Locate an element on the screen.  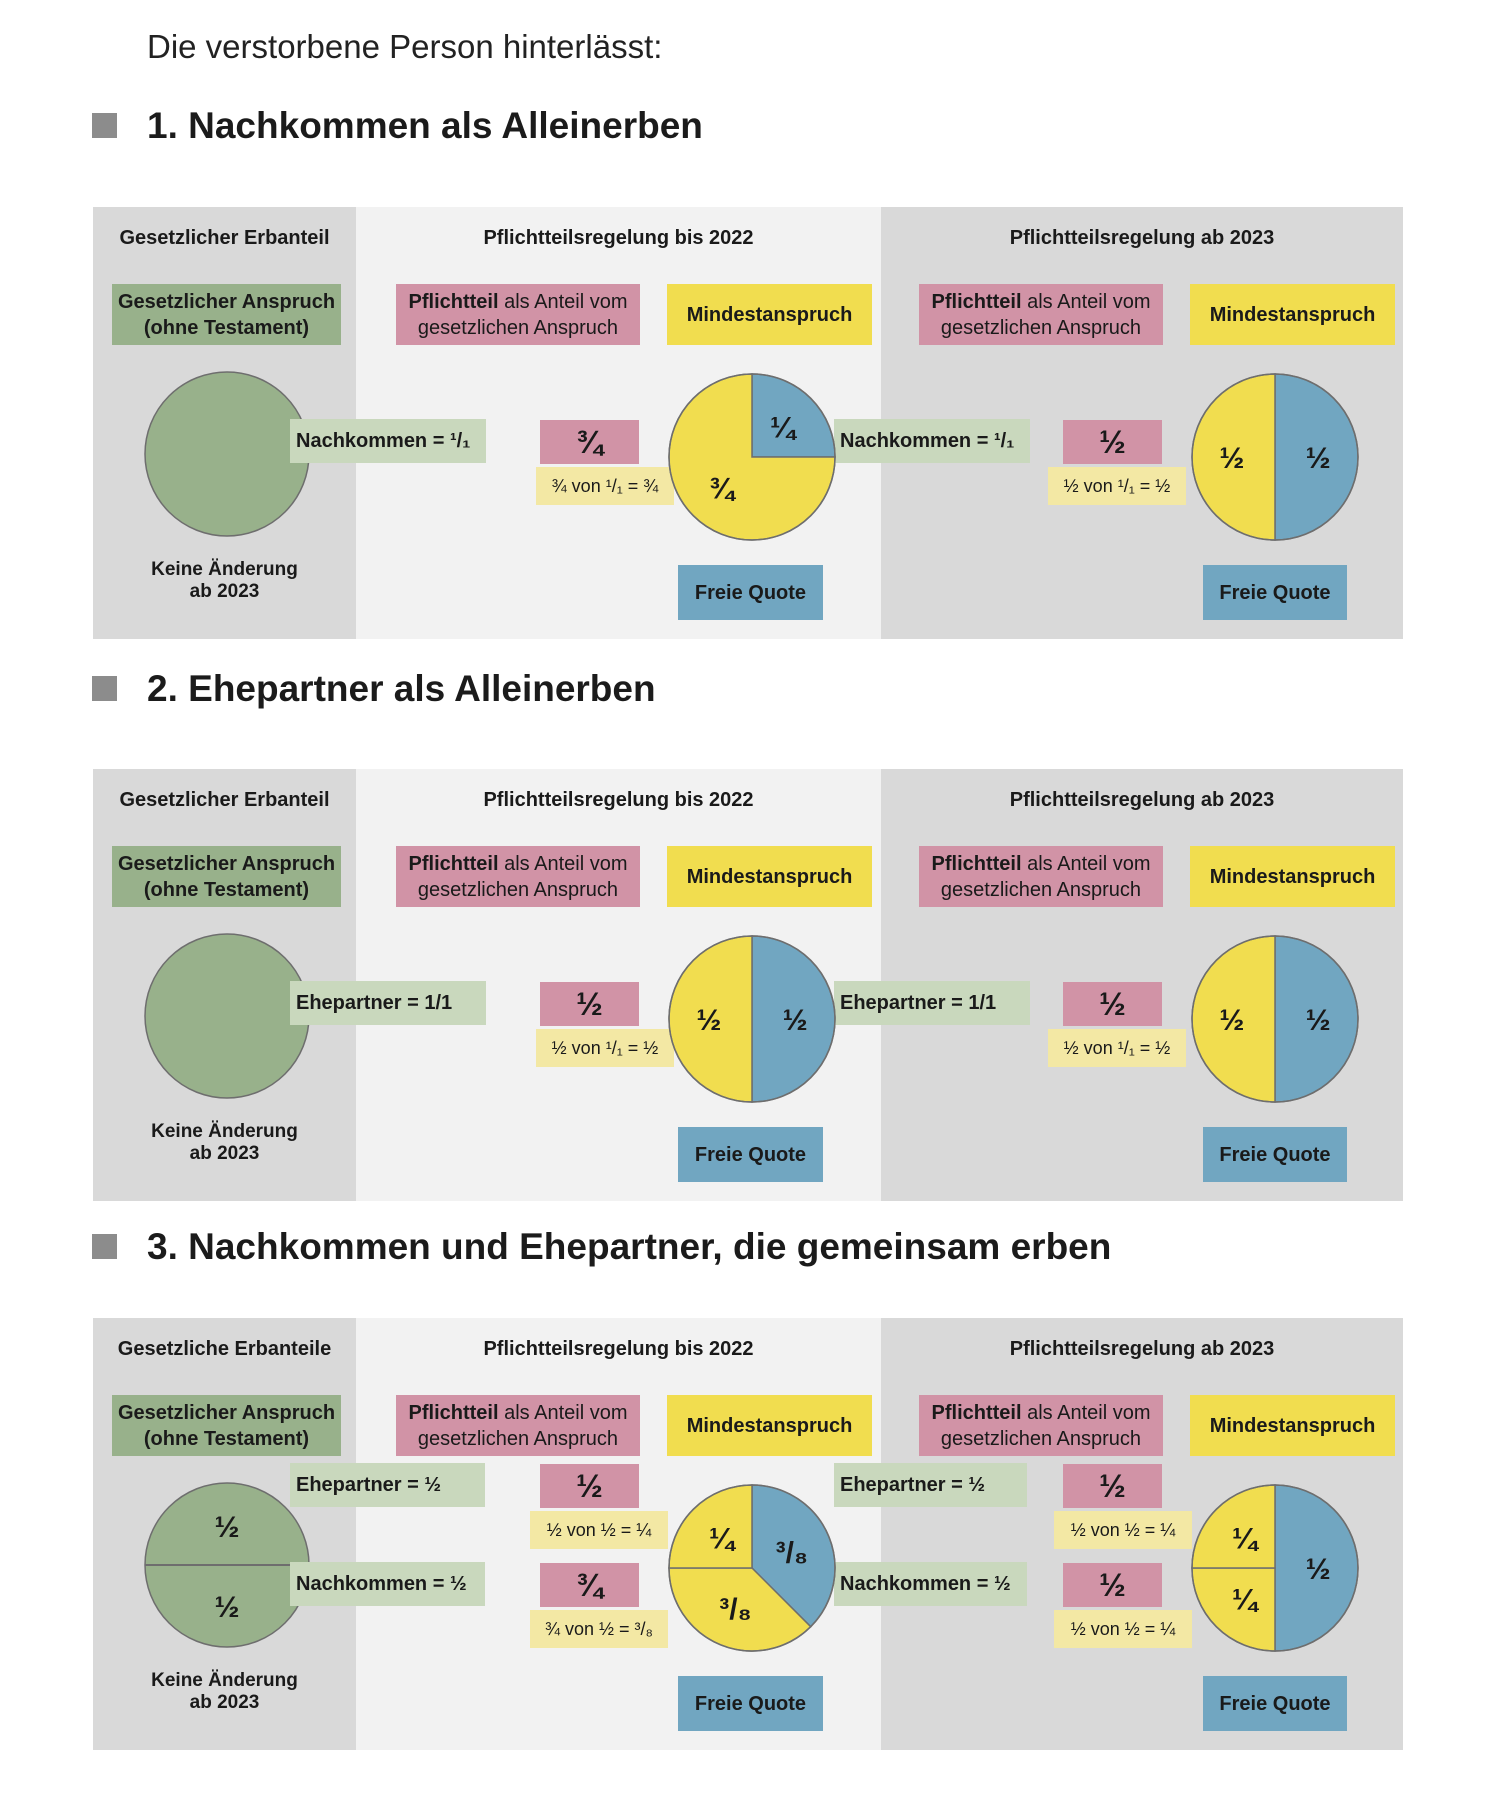
calculation-label-2022: ¾ von ¹/₁ = ¾ is located at coordinates (605, 486).